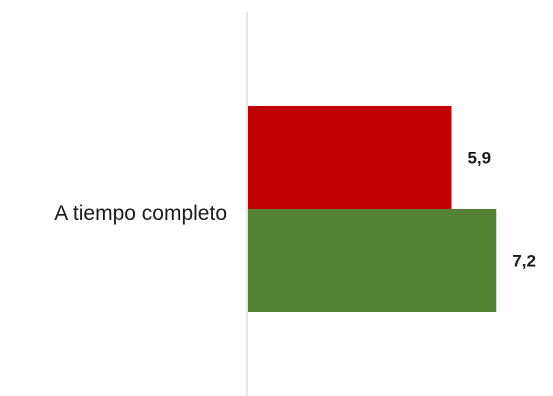  What do you see at coordinates (140, 213) in the screenshot?
I see `category-label: A tiempo completo` at bounding box center [140, 213].